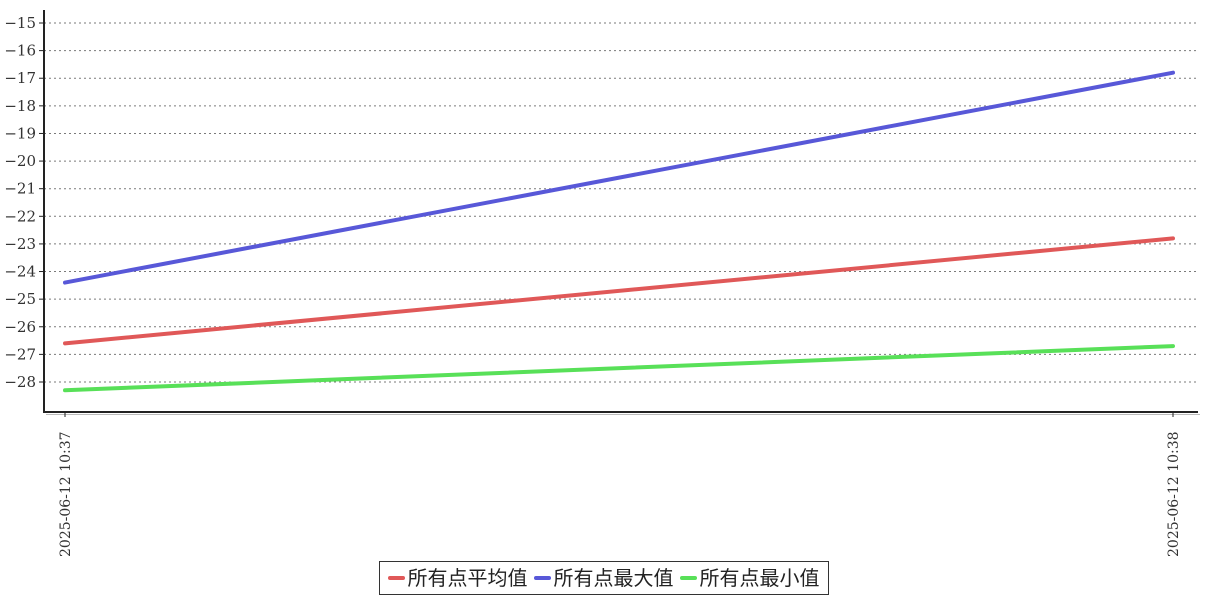 The height and width of the screenshot is (600, 1207). I want to click on x-tick-label: 2025-06-12 10:38, so click(1174, 494).